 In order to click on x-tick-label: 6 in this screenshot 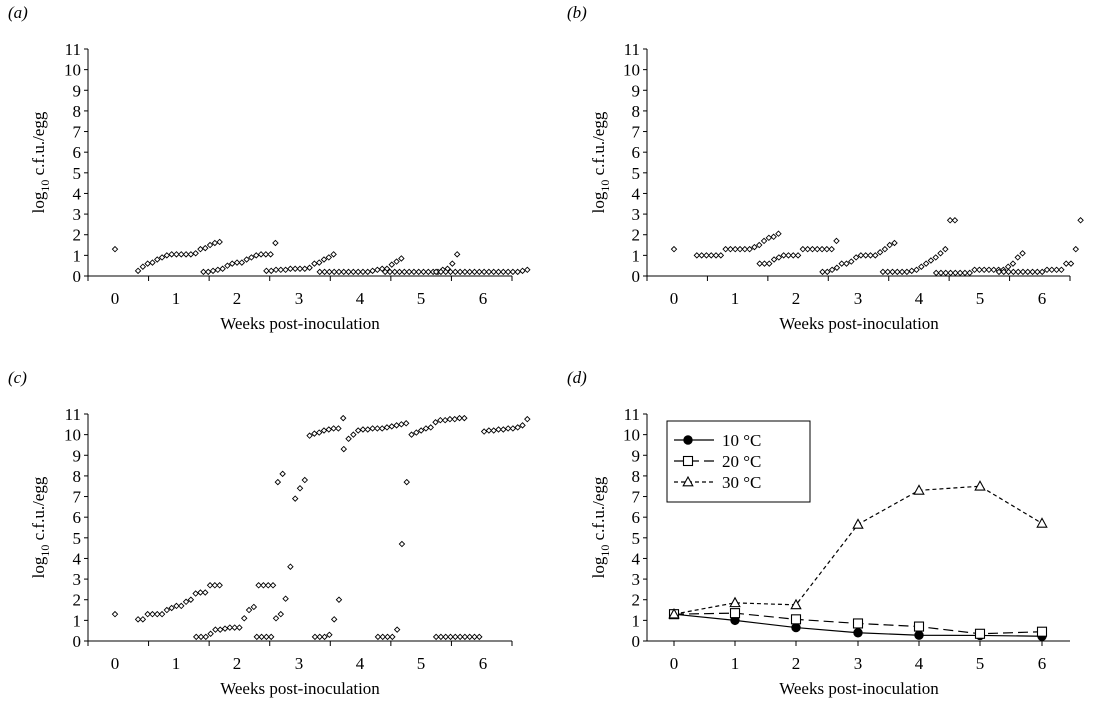, I will do `click(483, 663)`.